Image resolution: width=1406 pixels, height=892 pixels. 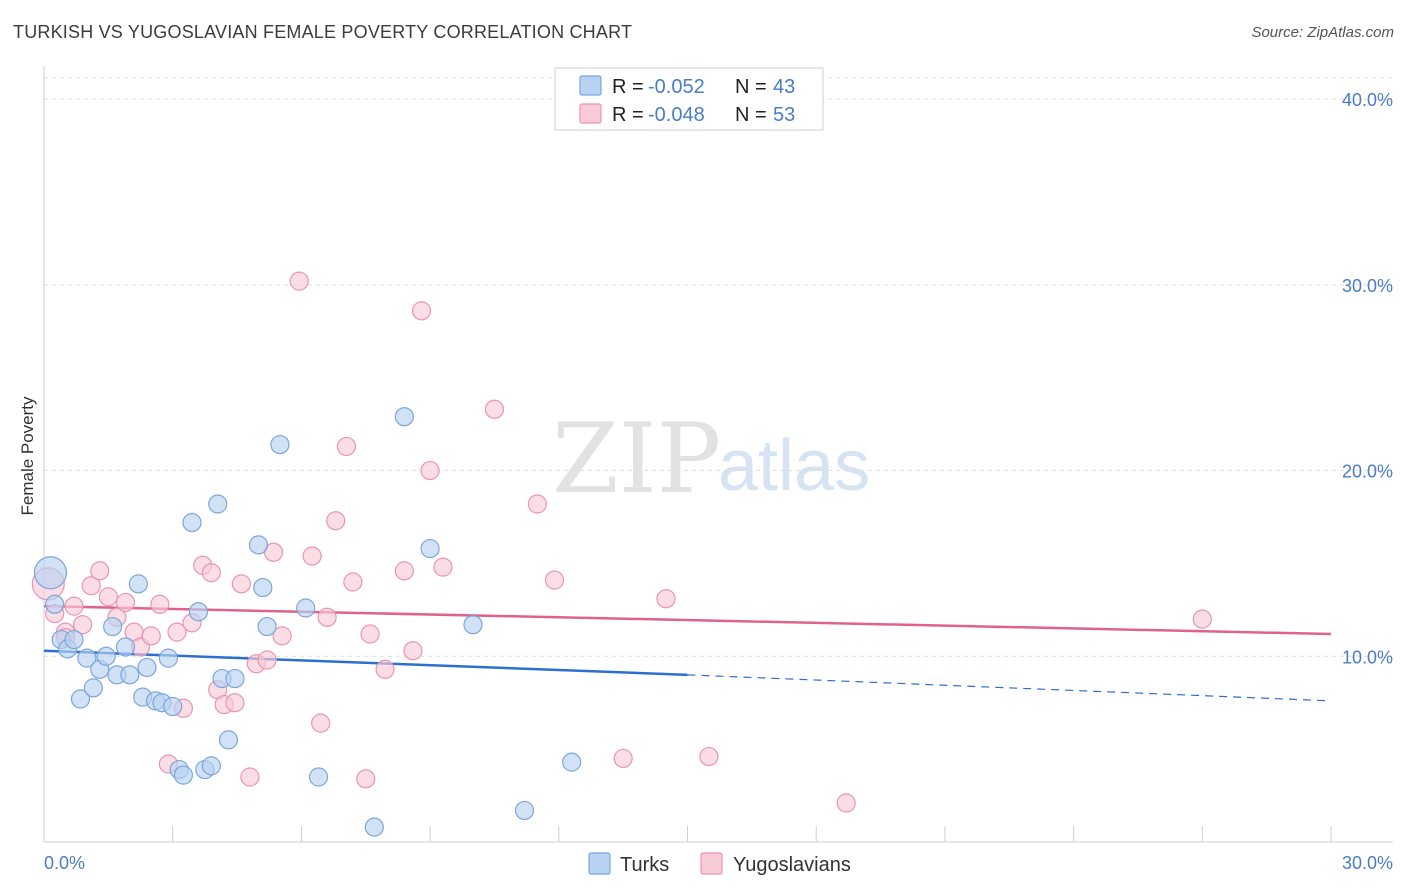 What do you see at coordinates (590, 113) in the screenshot?
I see `legend-swatch-yugoslavians` at bounding box center [590, 113].